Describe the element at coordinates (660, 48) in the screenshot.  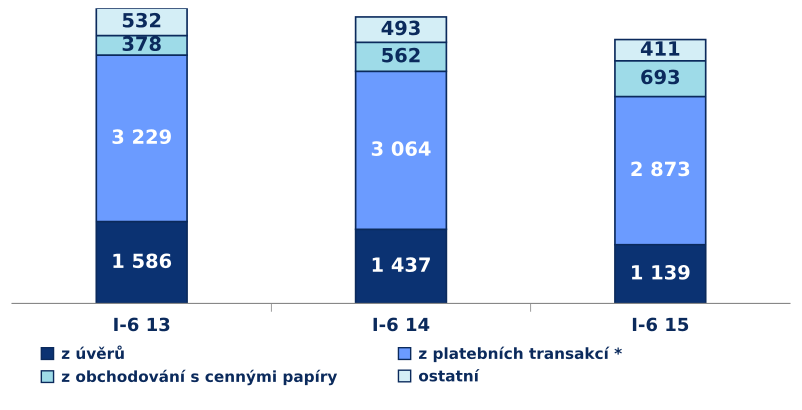
I see `data-label: 411` at that location.